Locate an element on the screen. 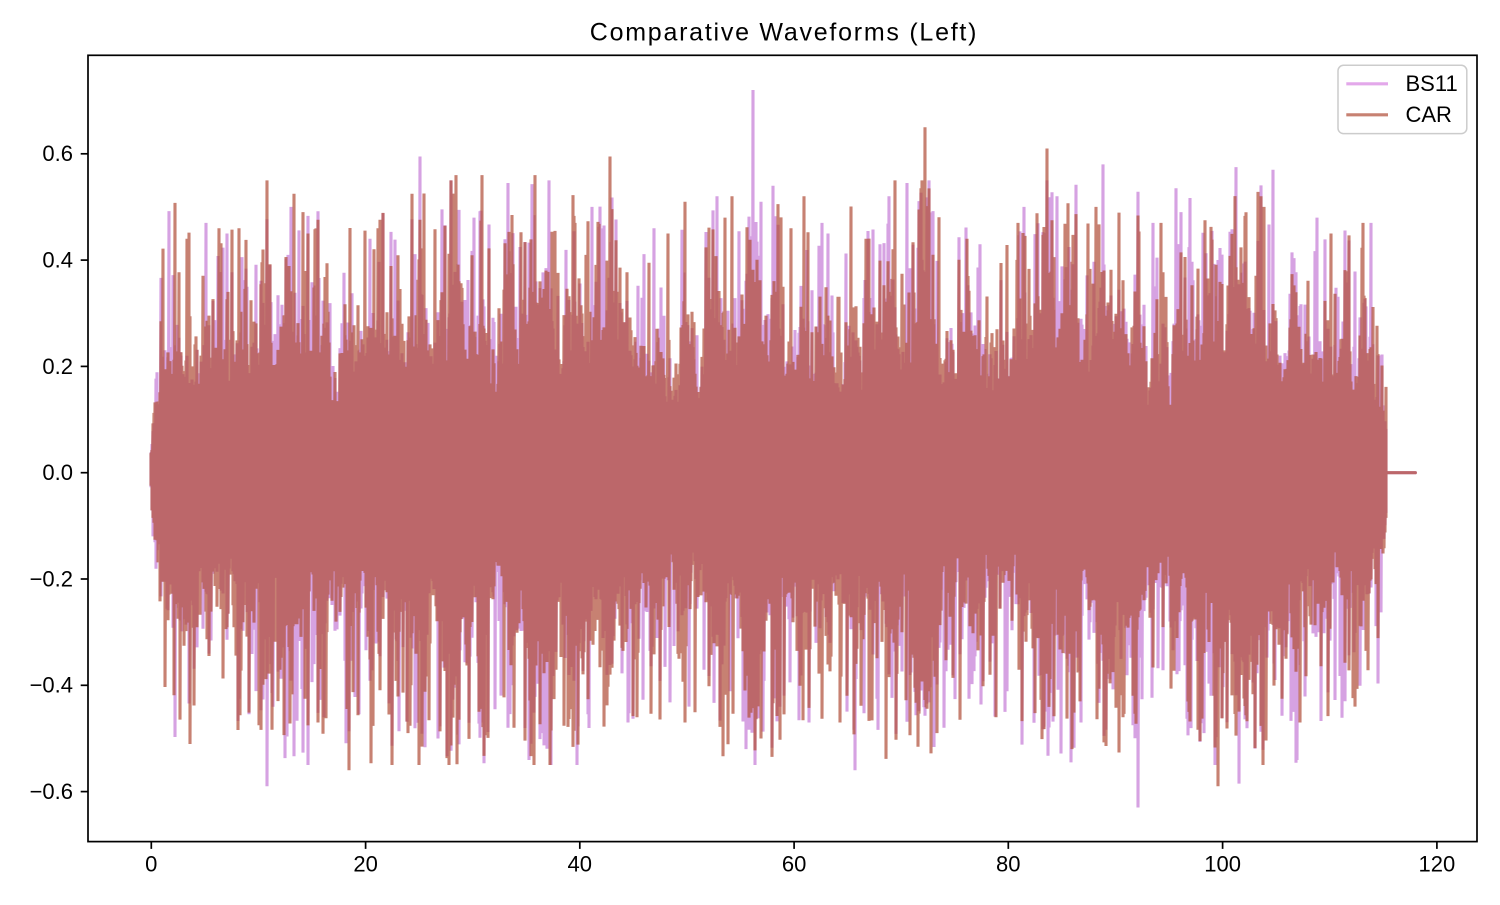 Image resolution: width=1500 pixels, height=905 pixels. svg-text: 0 is located at coordinates (151, 864).